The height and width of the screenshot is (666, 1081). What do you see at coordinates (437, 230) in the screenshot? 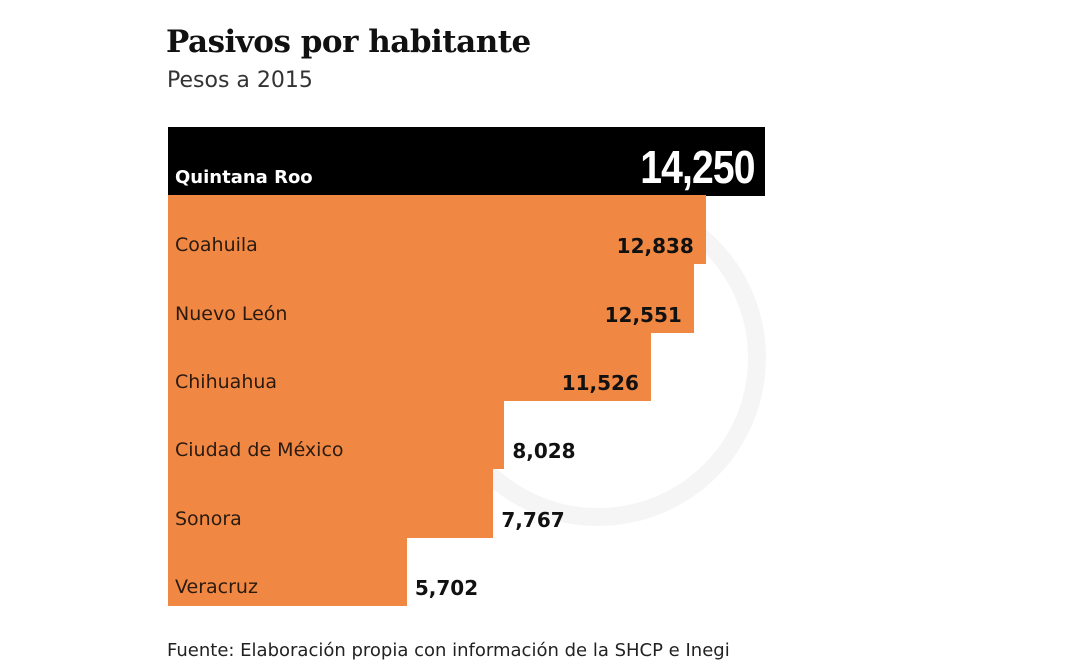
I see `bar-coahuila: Coahuila 12,838` at bounding box center [437, 230].